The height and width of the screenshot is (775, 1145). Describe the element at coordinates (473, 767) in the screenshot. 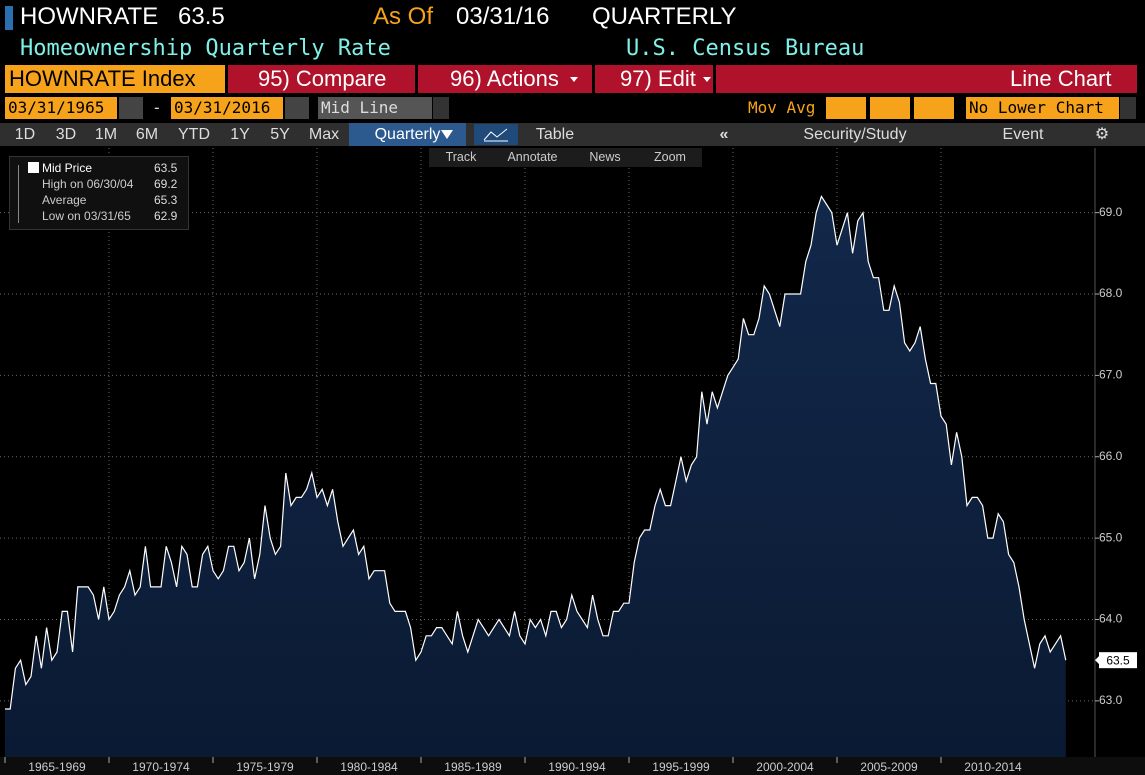

I see `x-tick-label: 1985-1989` at that location.